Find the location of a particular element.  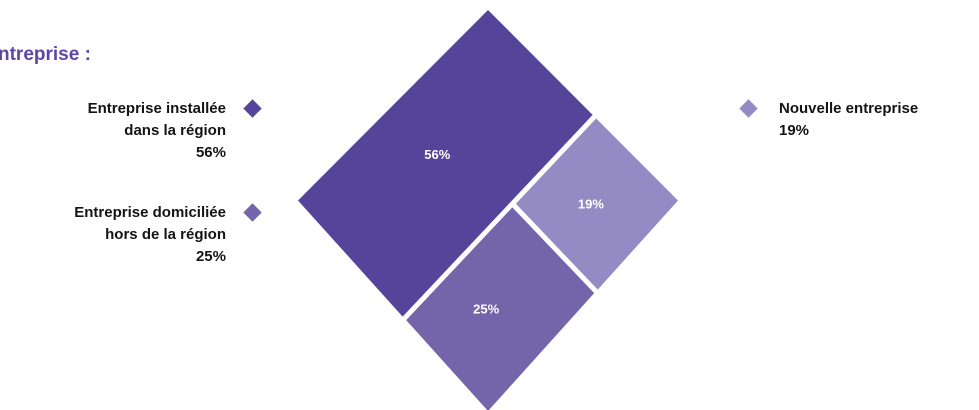

legend-label-line: Entreprise installée is located at coordinates (156, 108).